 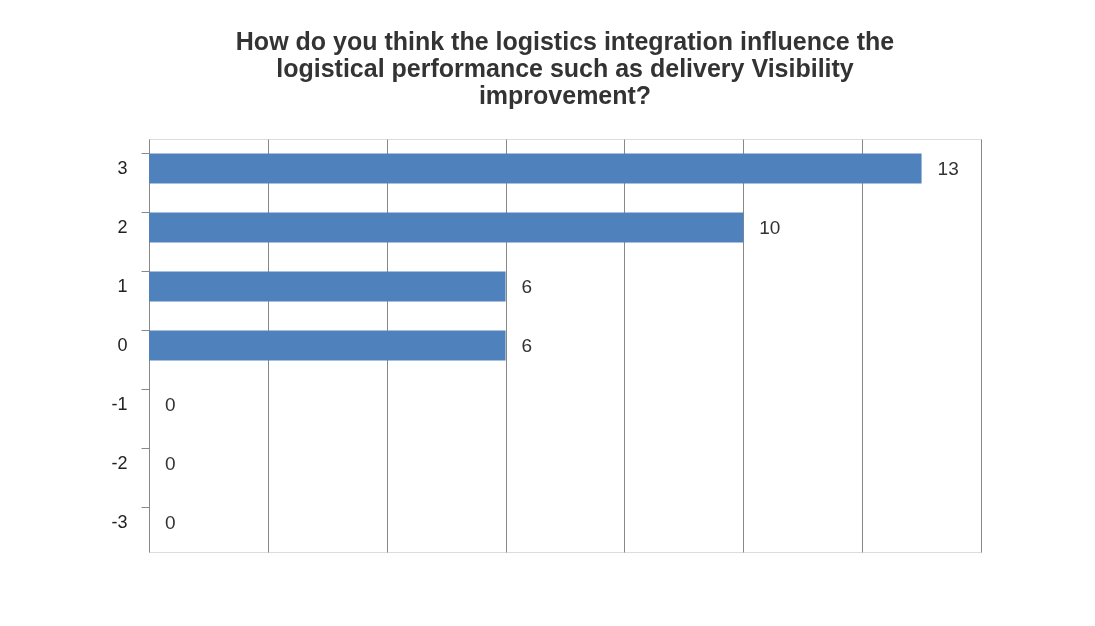 What do you see at coordinates (948, 168) in the screenshot?
I see `data-label: 13` at bounding box center [948, 168].